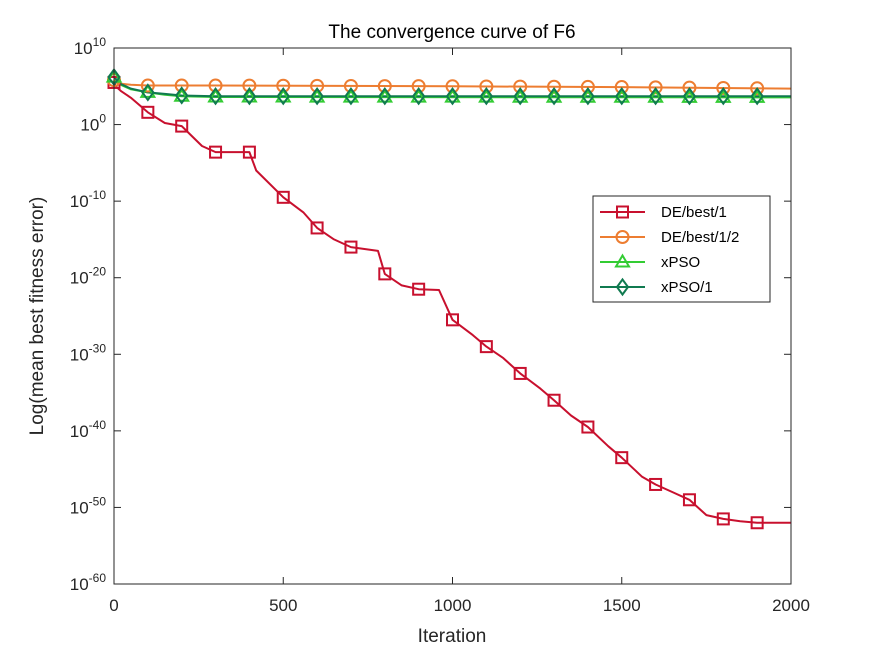 Image resolution: width=875 pixels, height=656 pixels. Describe the element at coordinates (37, 316) in the screenshot. I see `y-axis-title: Log(mean best fitness error)` at that location.